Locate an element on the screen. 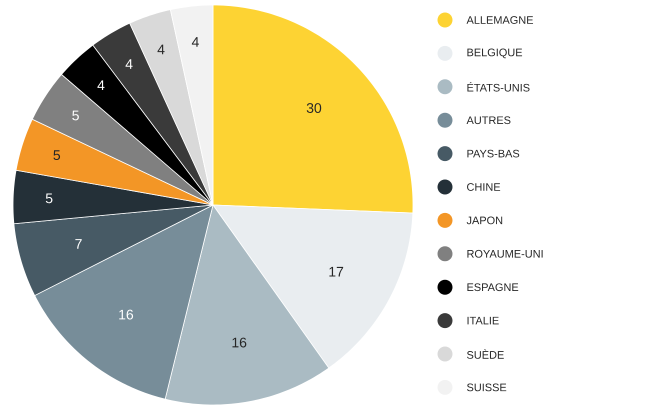  legend-label: SUÈDE is located at coordinates (485, 354).